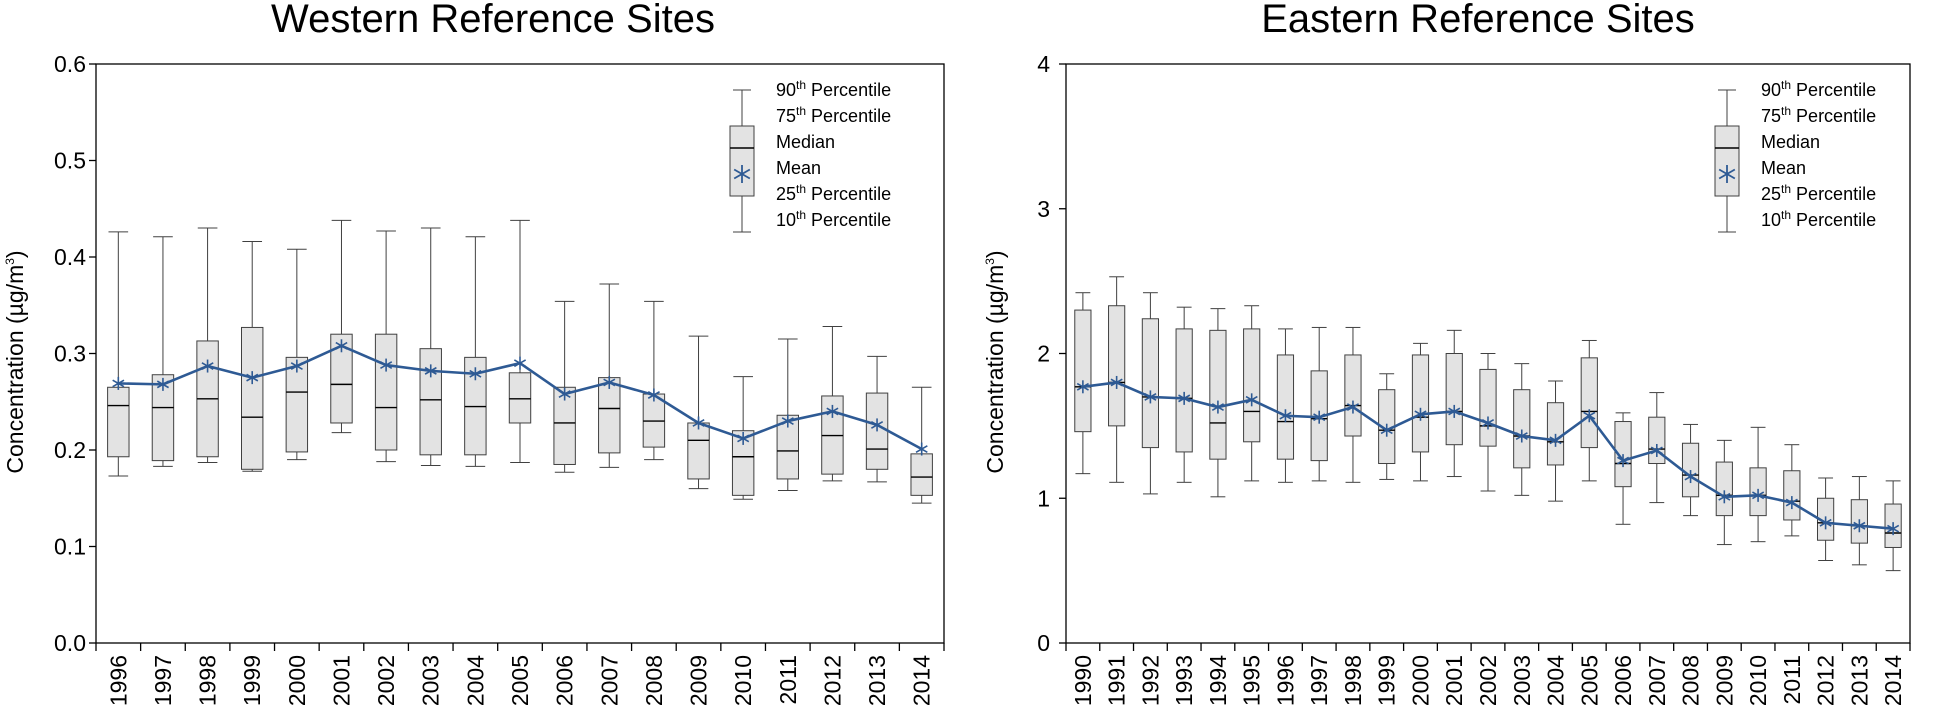 The image size is (1934, 723). What do you see at coordinates (520, 680) in the screenshot?
I see `western-x-tick-label: 2005` at bounding box center [520, 680].